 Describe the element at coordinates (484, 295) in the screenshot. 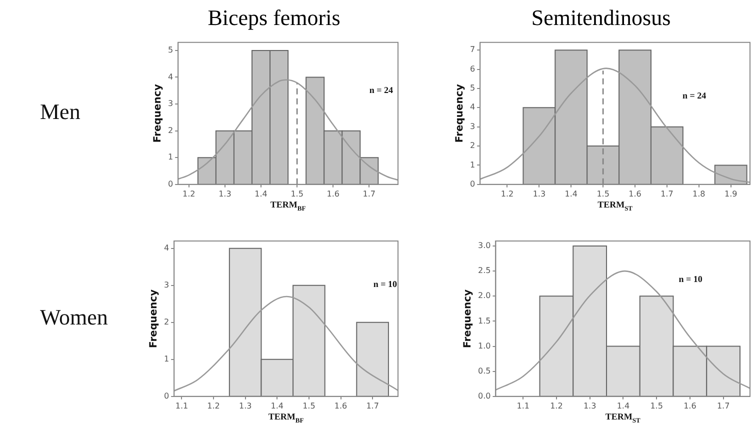

I see `y-tick-label: 2.0` at that location.